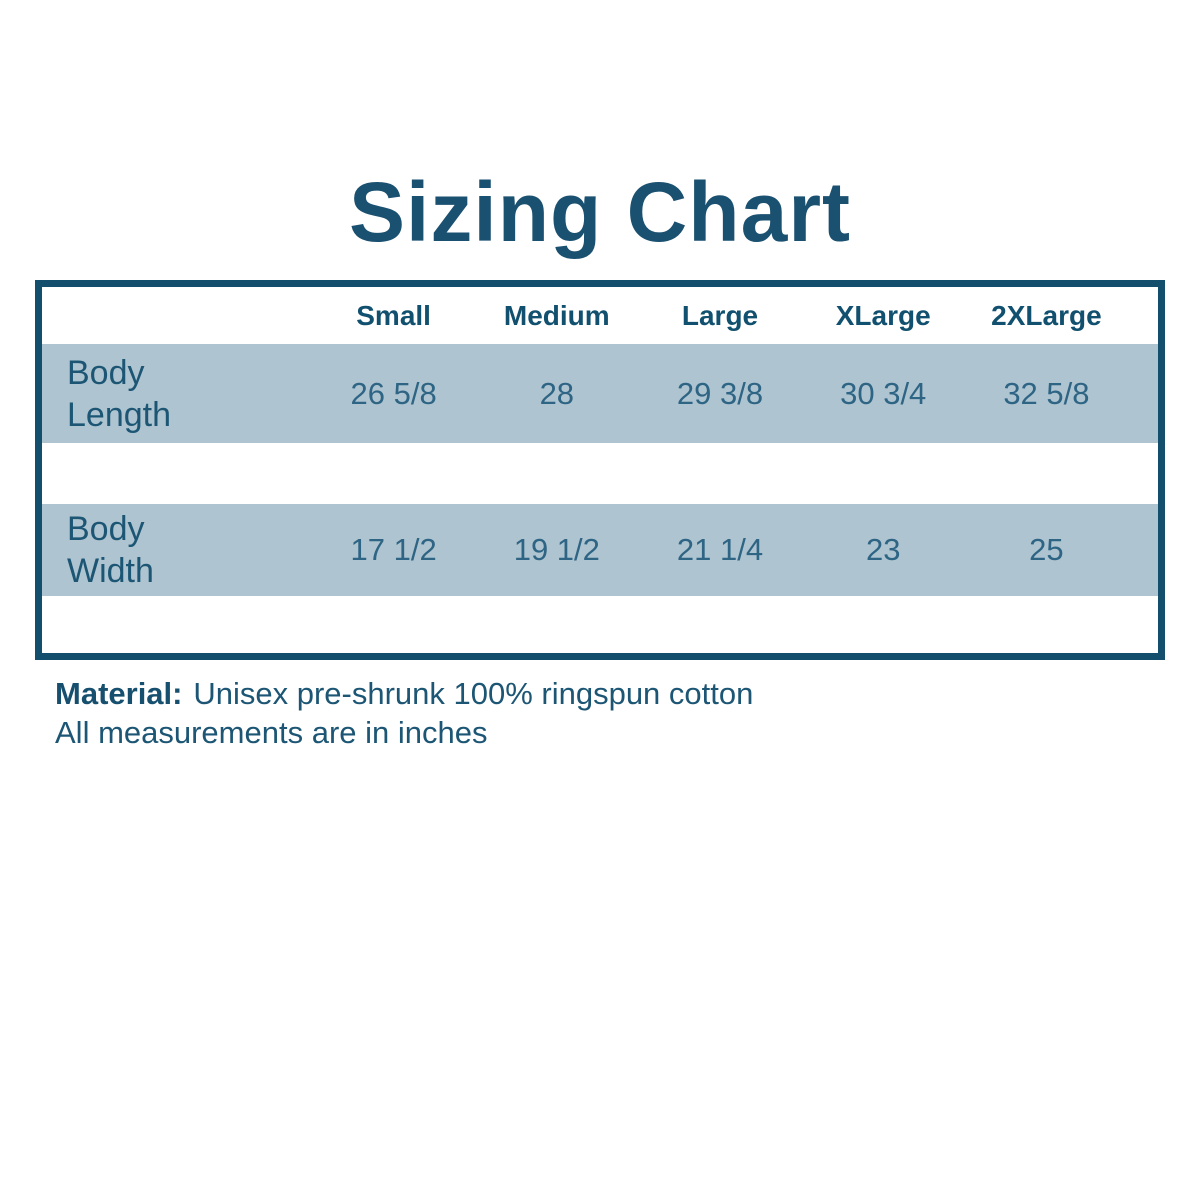 Image resolution: width=1200 pixels, height=1200 pixels. What do you see at coordinates (393, 393) in the screenshot?
I see `body-length-small: 26 5/8` at bounding box center [393, 393].